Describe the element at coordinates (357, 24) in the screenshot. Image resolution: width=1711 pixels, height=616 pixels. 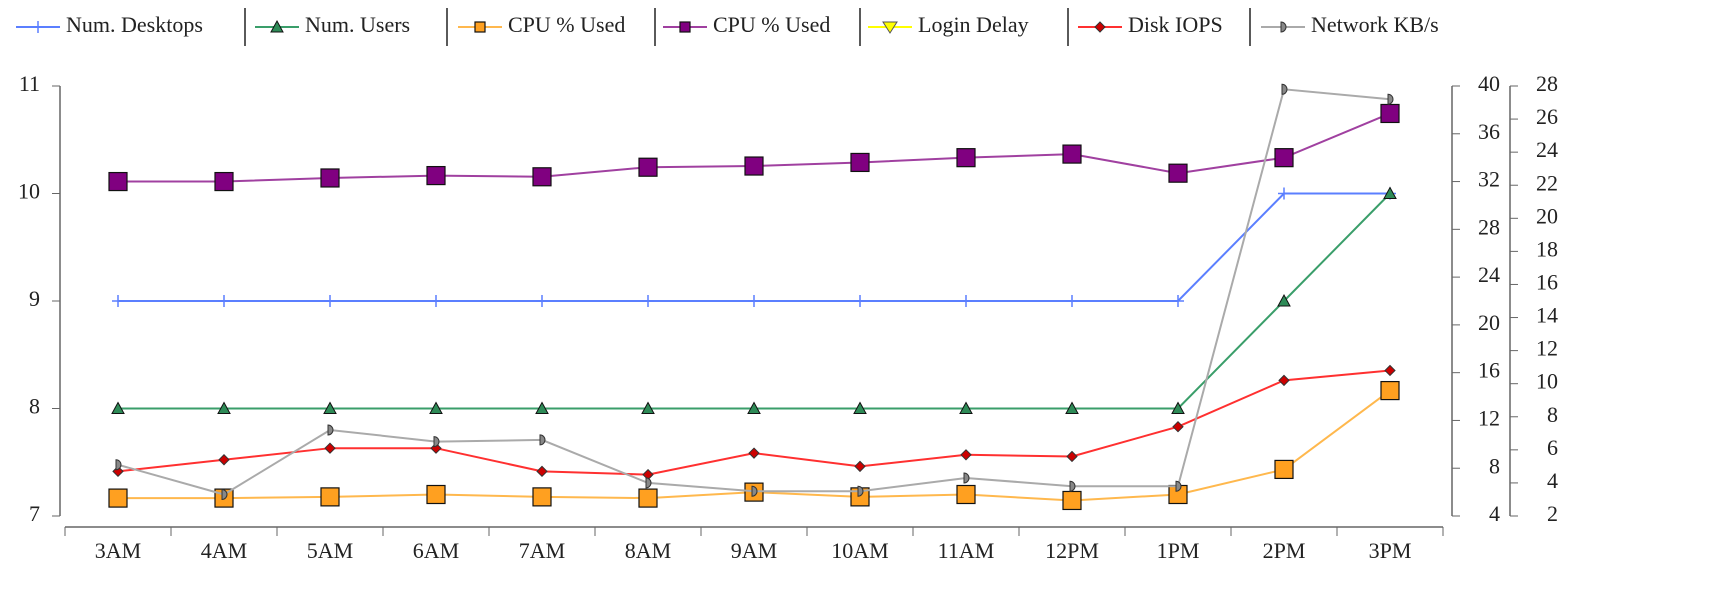
I see `legend-label: Num. Users` at that location.